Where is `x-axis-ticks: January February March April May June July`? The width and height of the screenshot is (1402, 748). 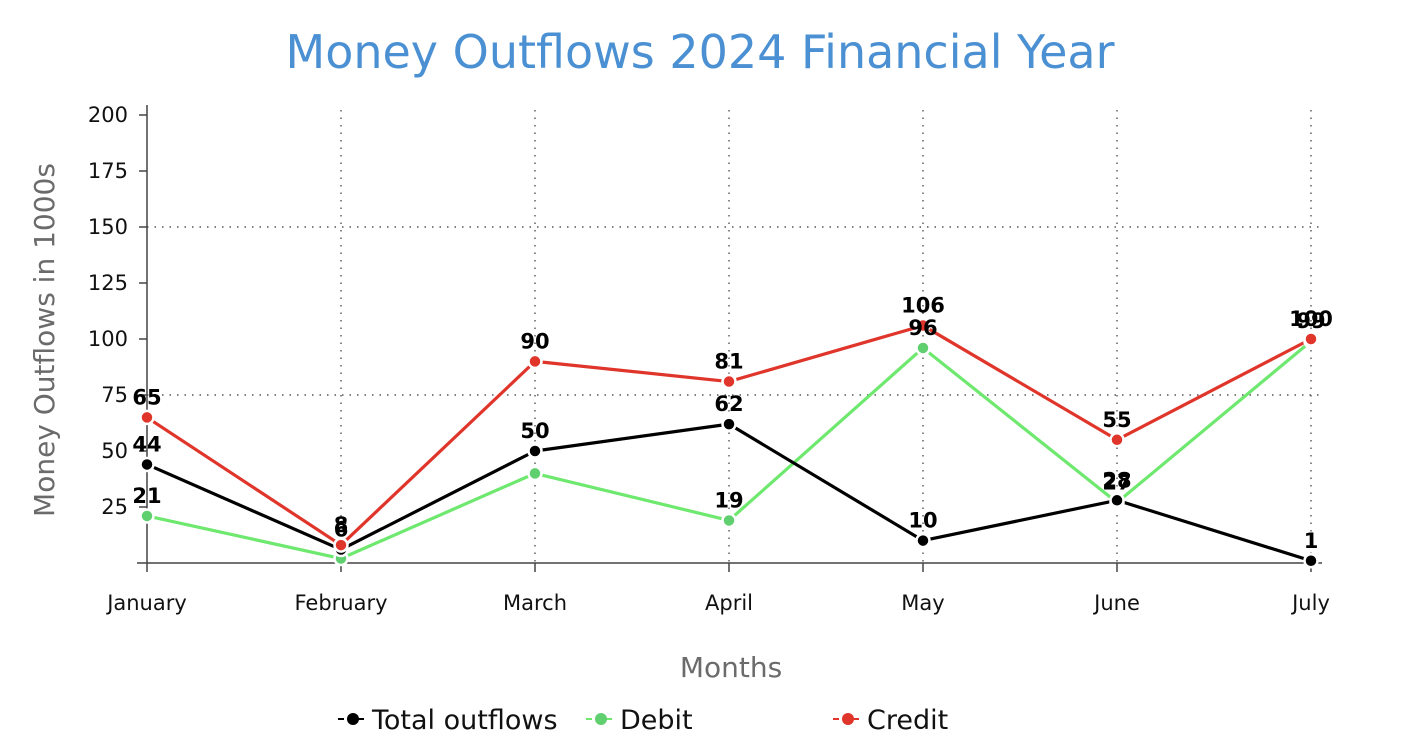
x-axis-ticks: January February March April May June July is located at coordinates (717, 589).